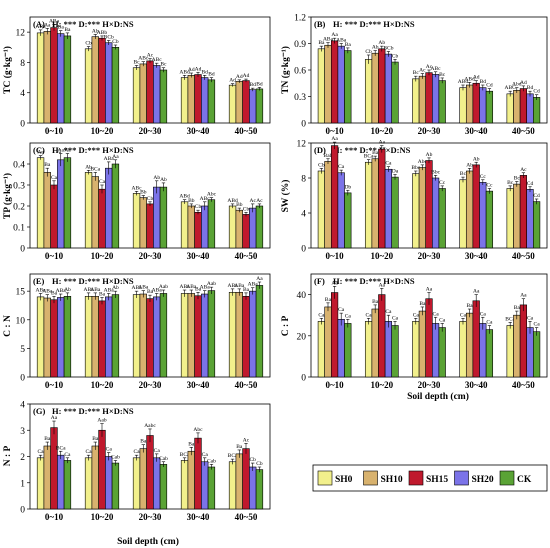  Describe the element at coordinates (22, 94) in the screenshot. I see `y-tick-label: 4` at that location.